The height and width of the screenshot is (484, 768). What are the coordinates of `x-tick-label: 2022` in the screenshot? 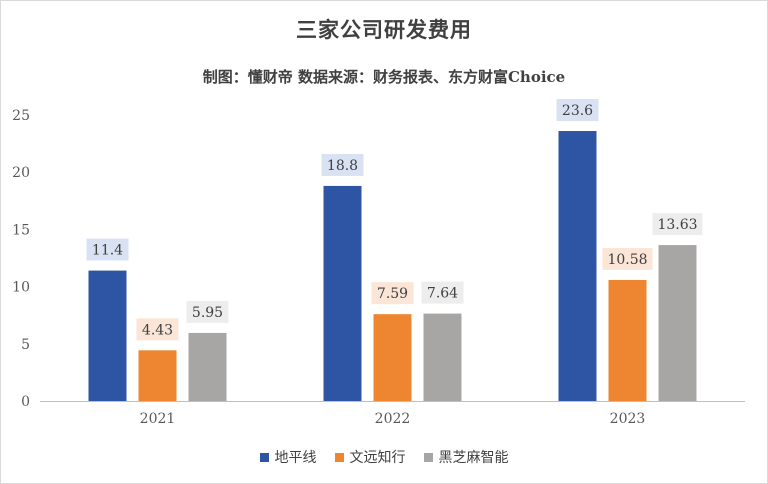 It's located at (393, 419).